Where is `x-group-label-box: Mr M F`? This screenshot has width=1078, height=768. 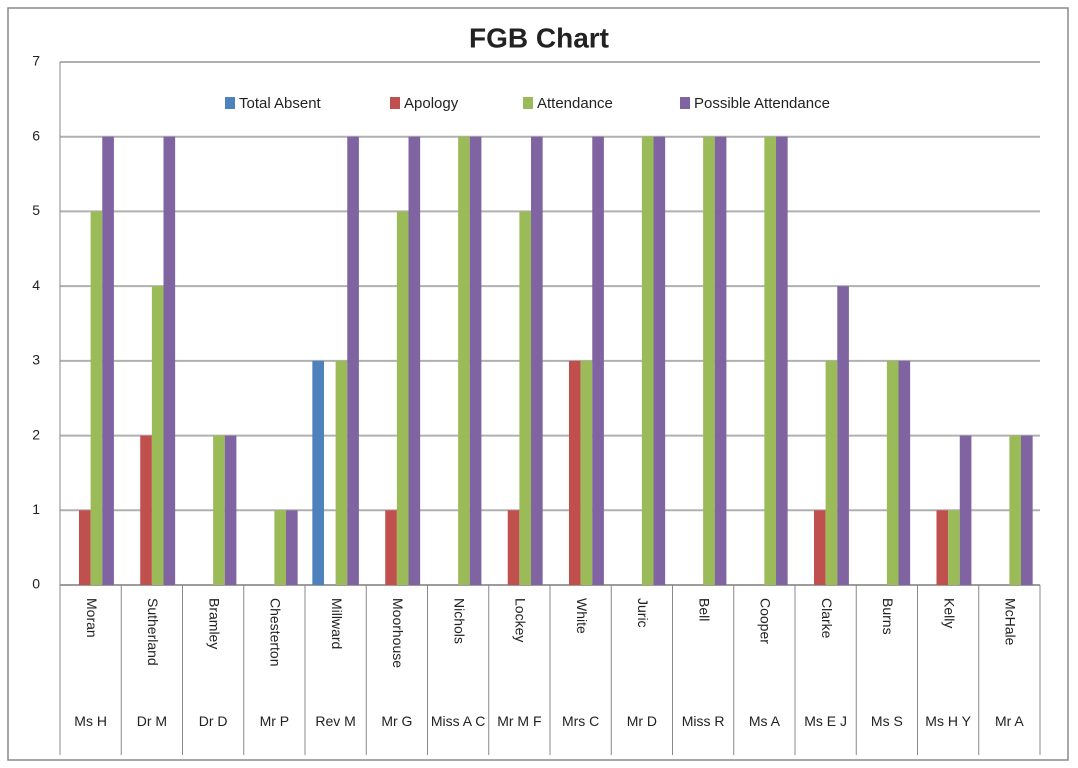 x-group-label-box: Mr M F is located at coordinates (519, 721).